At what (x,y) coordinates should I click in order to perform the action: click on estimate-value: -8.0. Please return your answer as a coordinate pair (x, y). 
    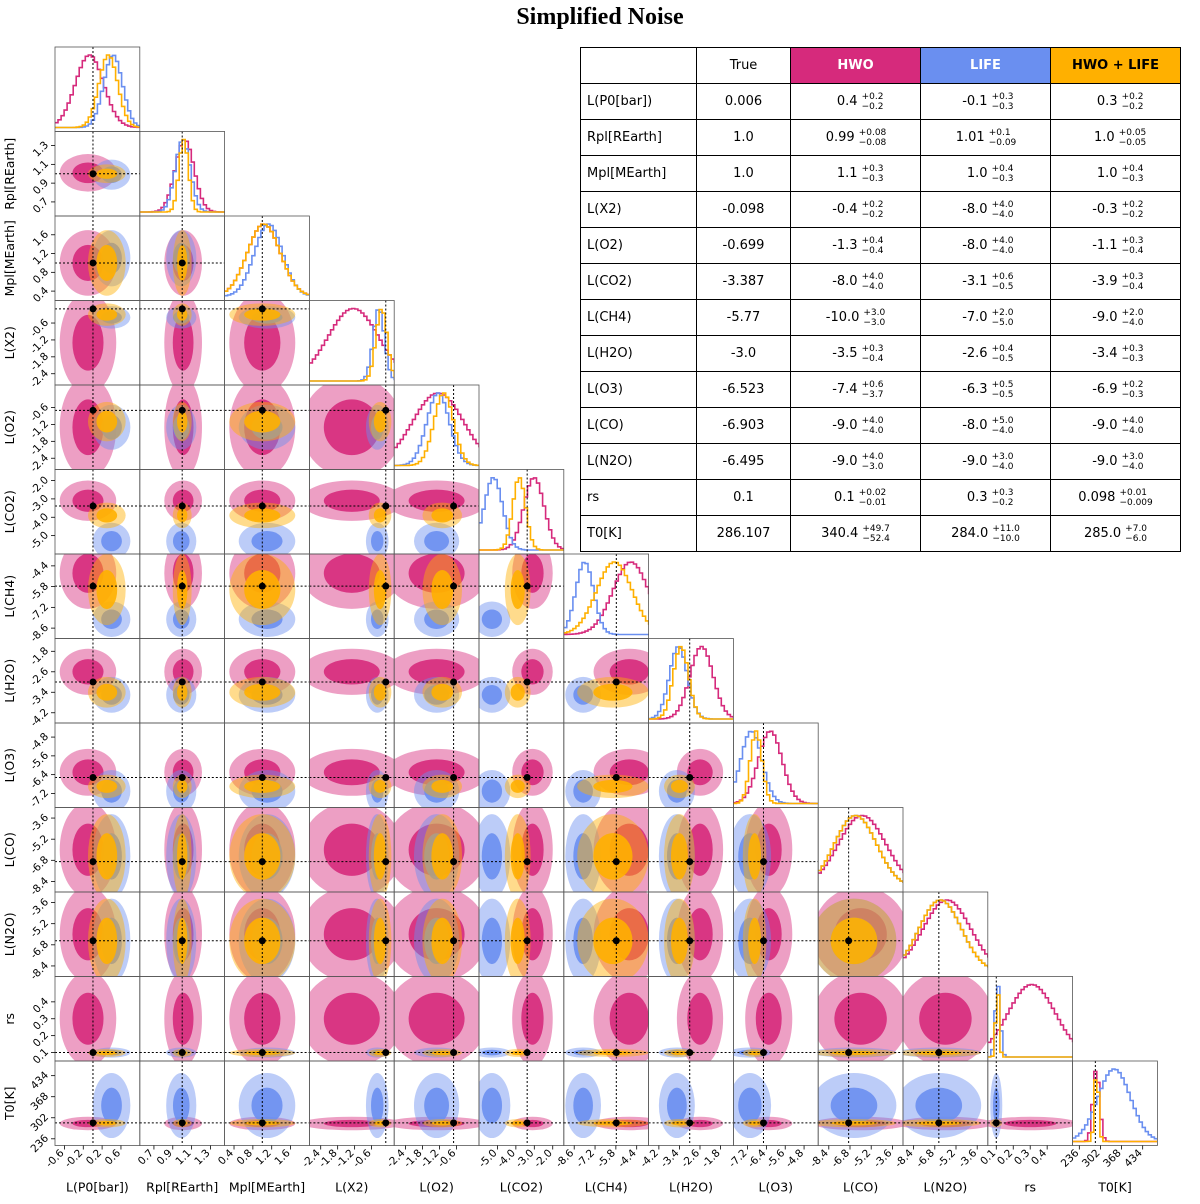
    Looking at the image, I should click on (975, 209).